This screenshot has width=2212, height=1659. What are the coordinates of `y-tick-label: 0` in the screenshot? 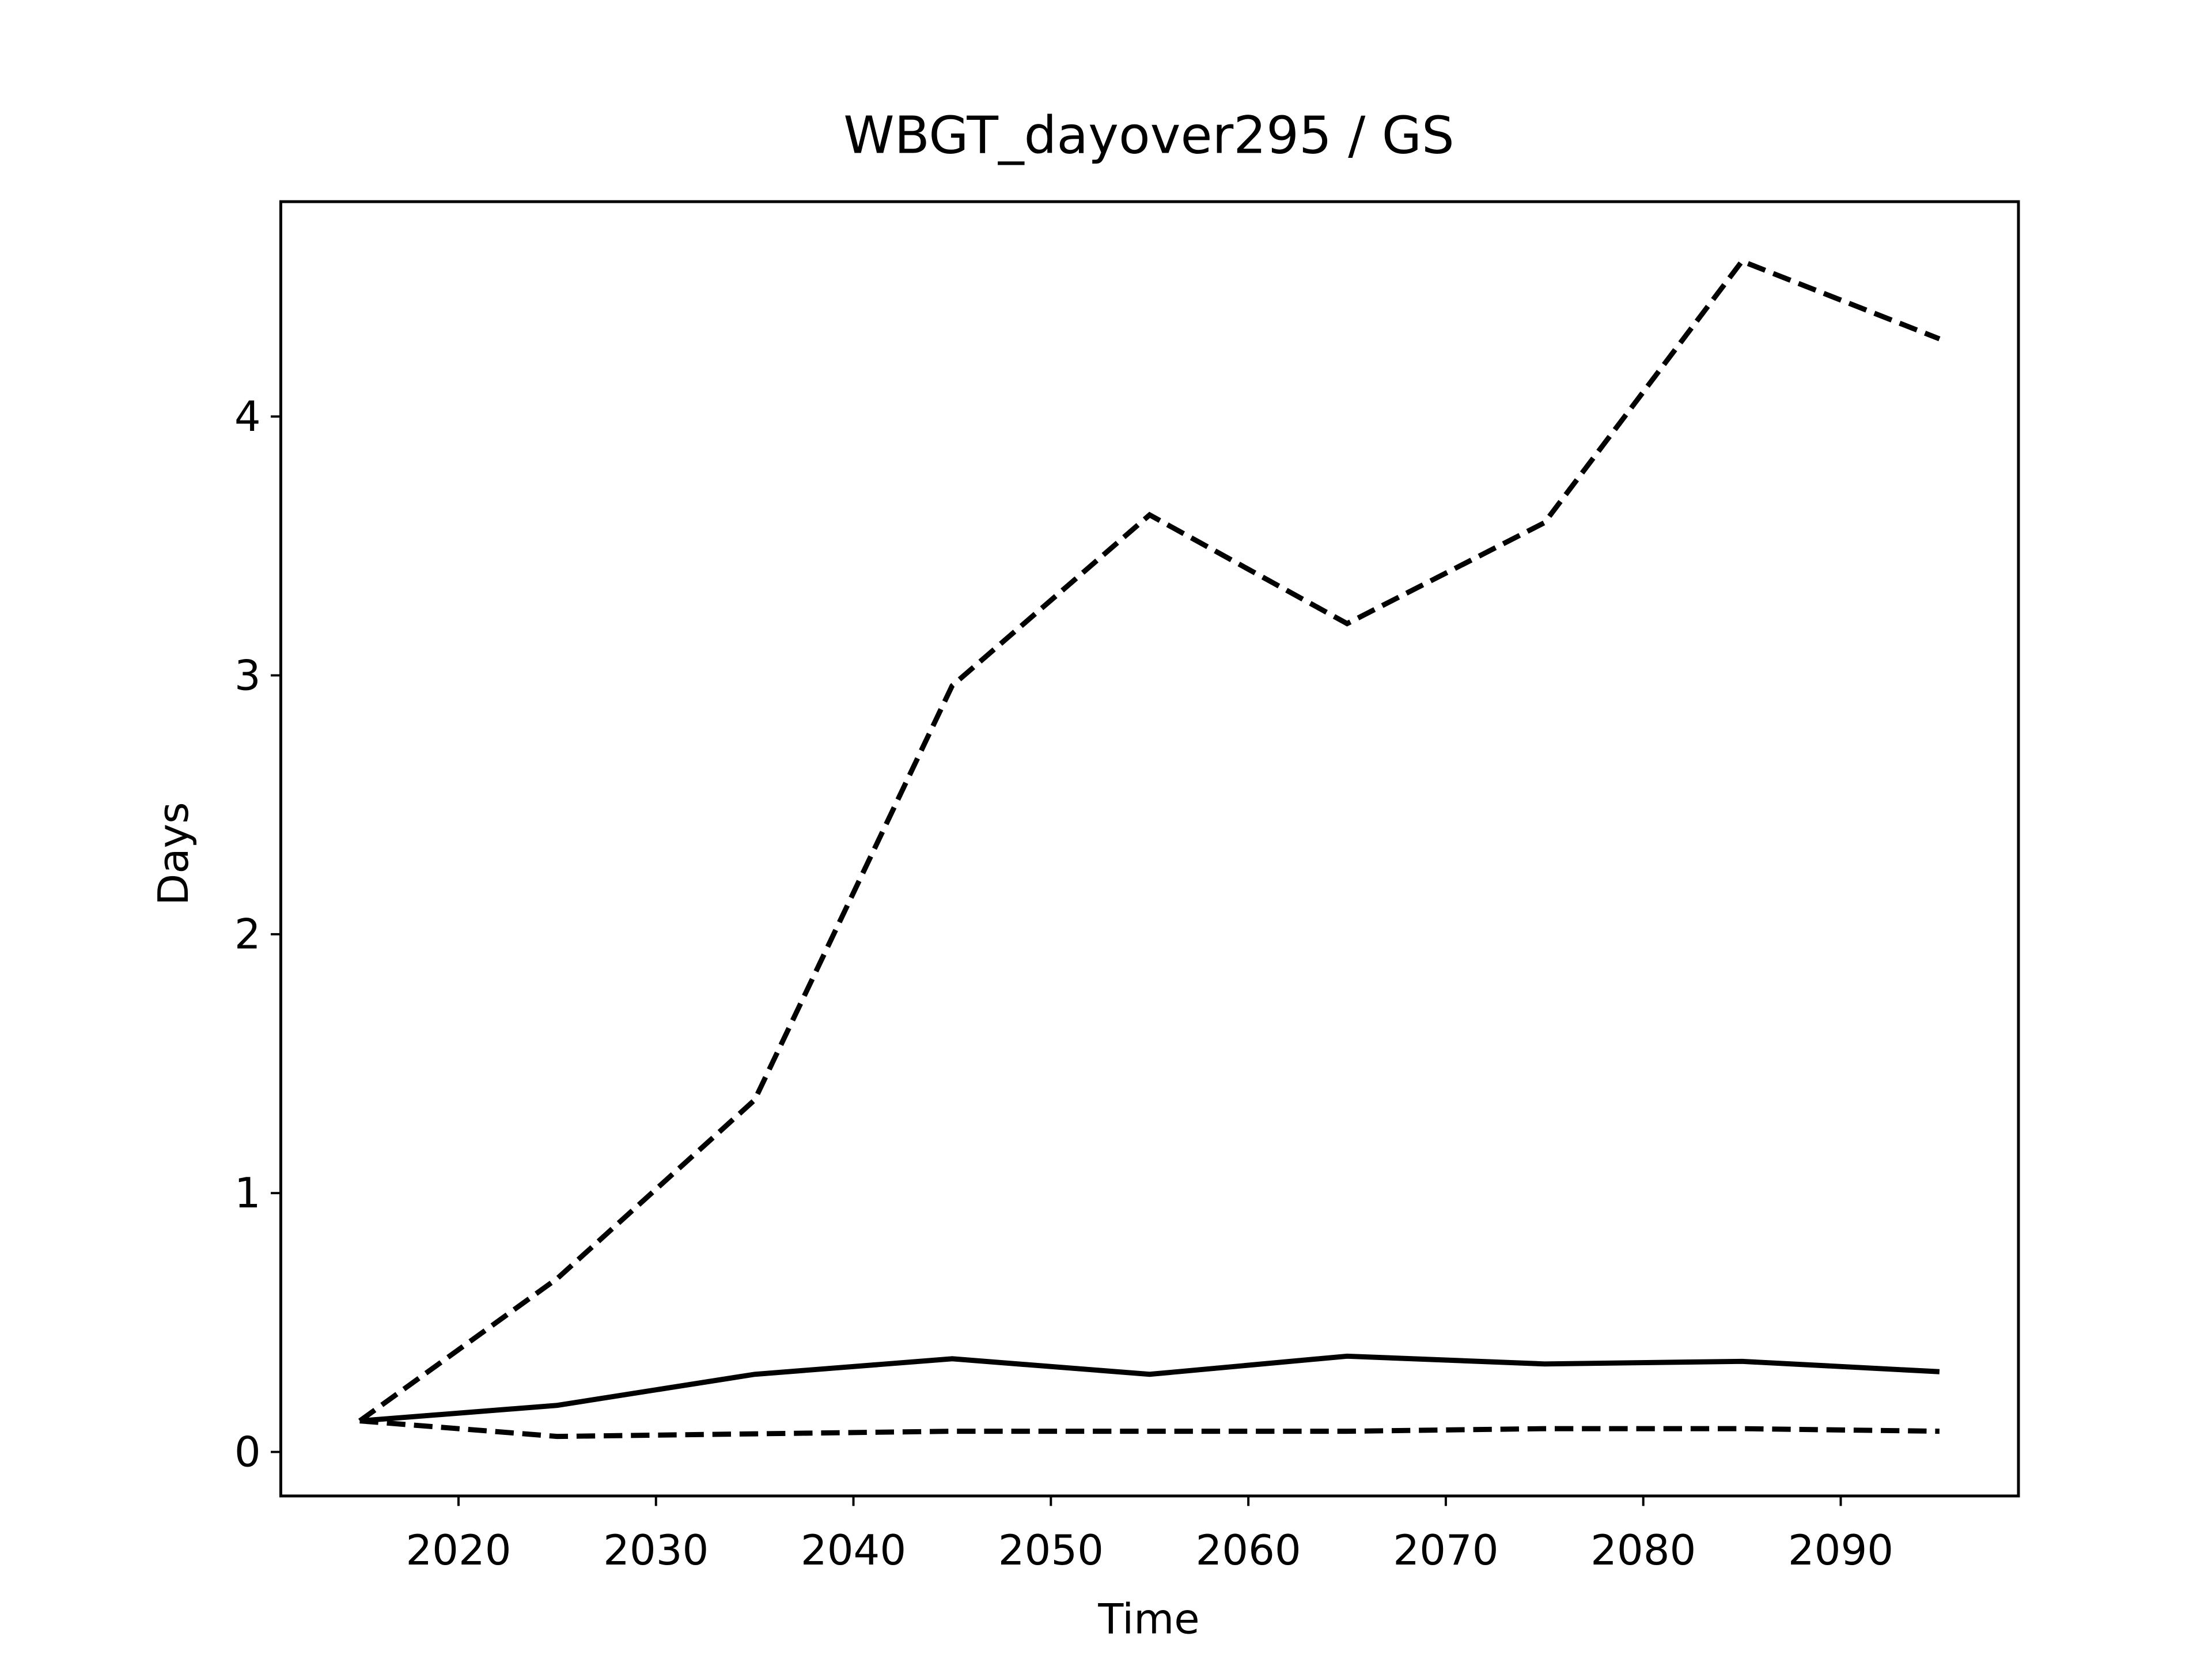 It's located at (247, 1451).